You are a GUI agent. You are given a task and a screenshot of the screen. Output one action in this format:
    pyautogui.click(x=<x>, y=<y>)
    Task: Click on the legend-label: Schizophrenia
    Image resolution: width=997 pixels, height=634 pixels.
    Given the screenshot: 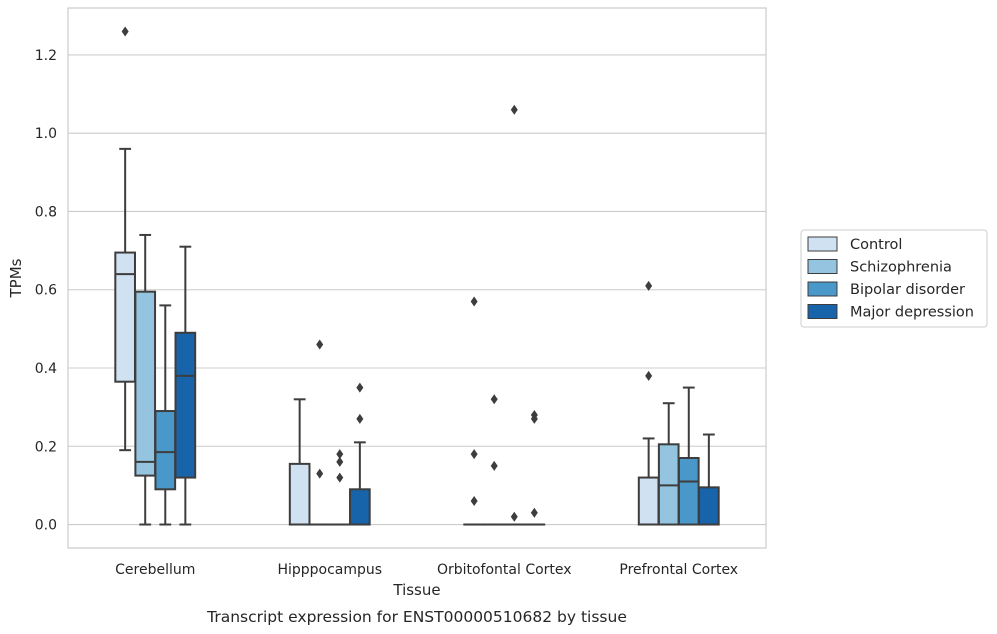 What is the action you would take?
    pyautogui.click(x=901, y=268)
    